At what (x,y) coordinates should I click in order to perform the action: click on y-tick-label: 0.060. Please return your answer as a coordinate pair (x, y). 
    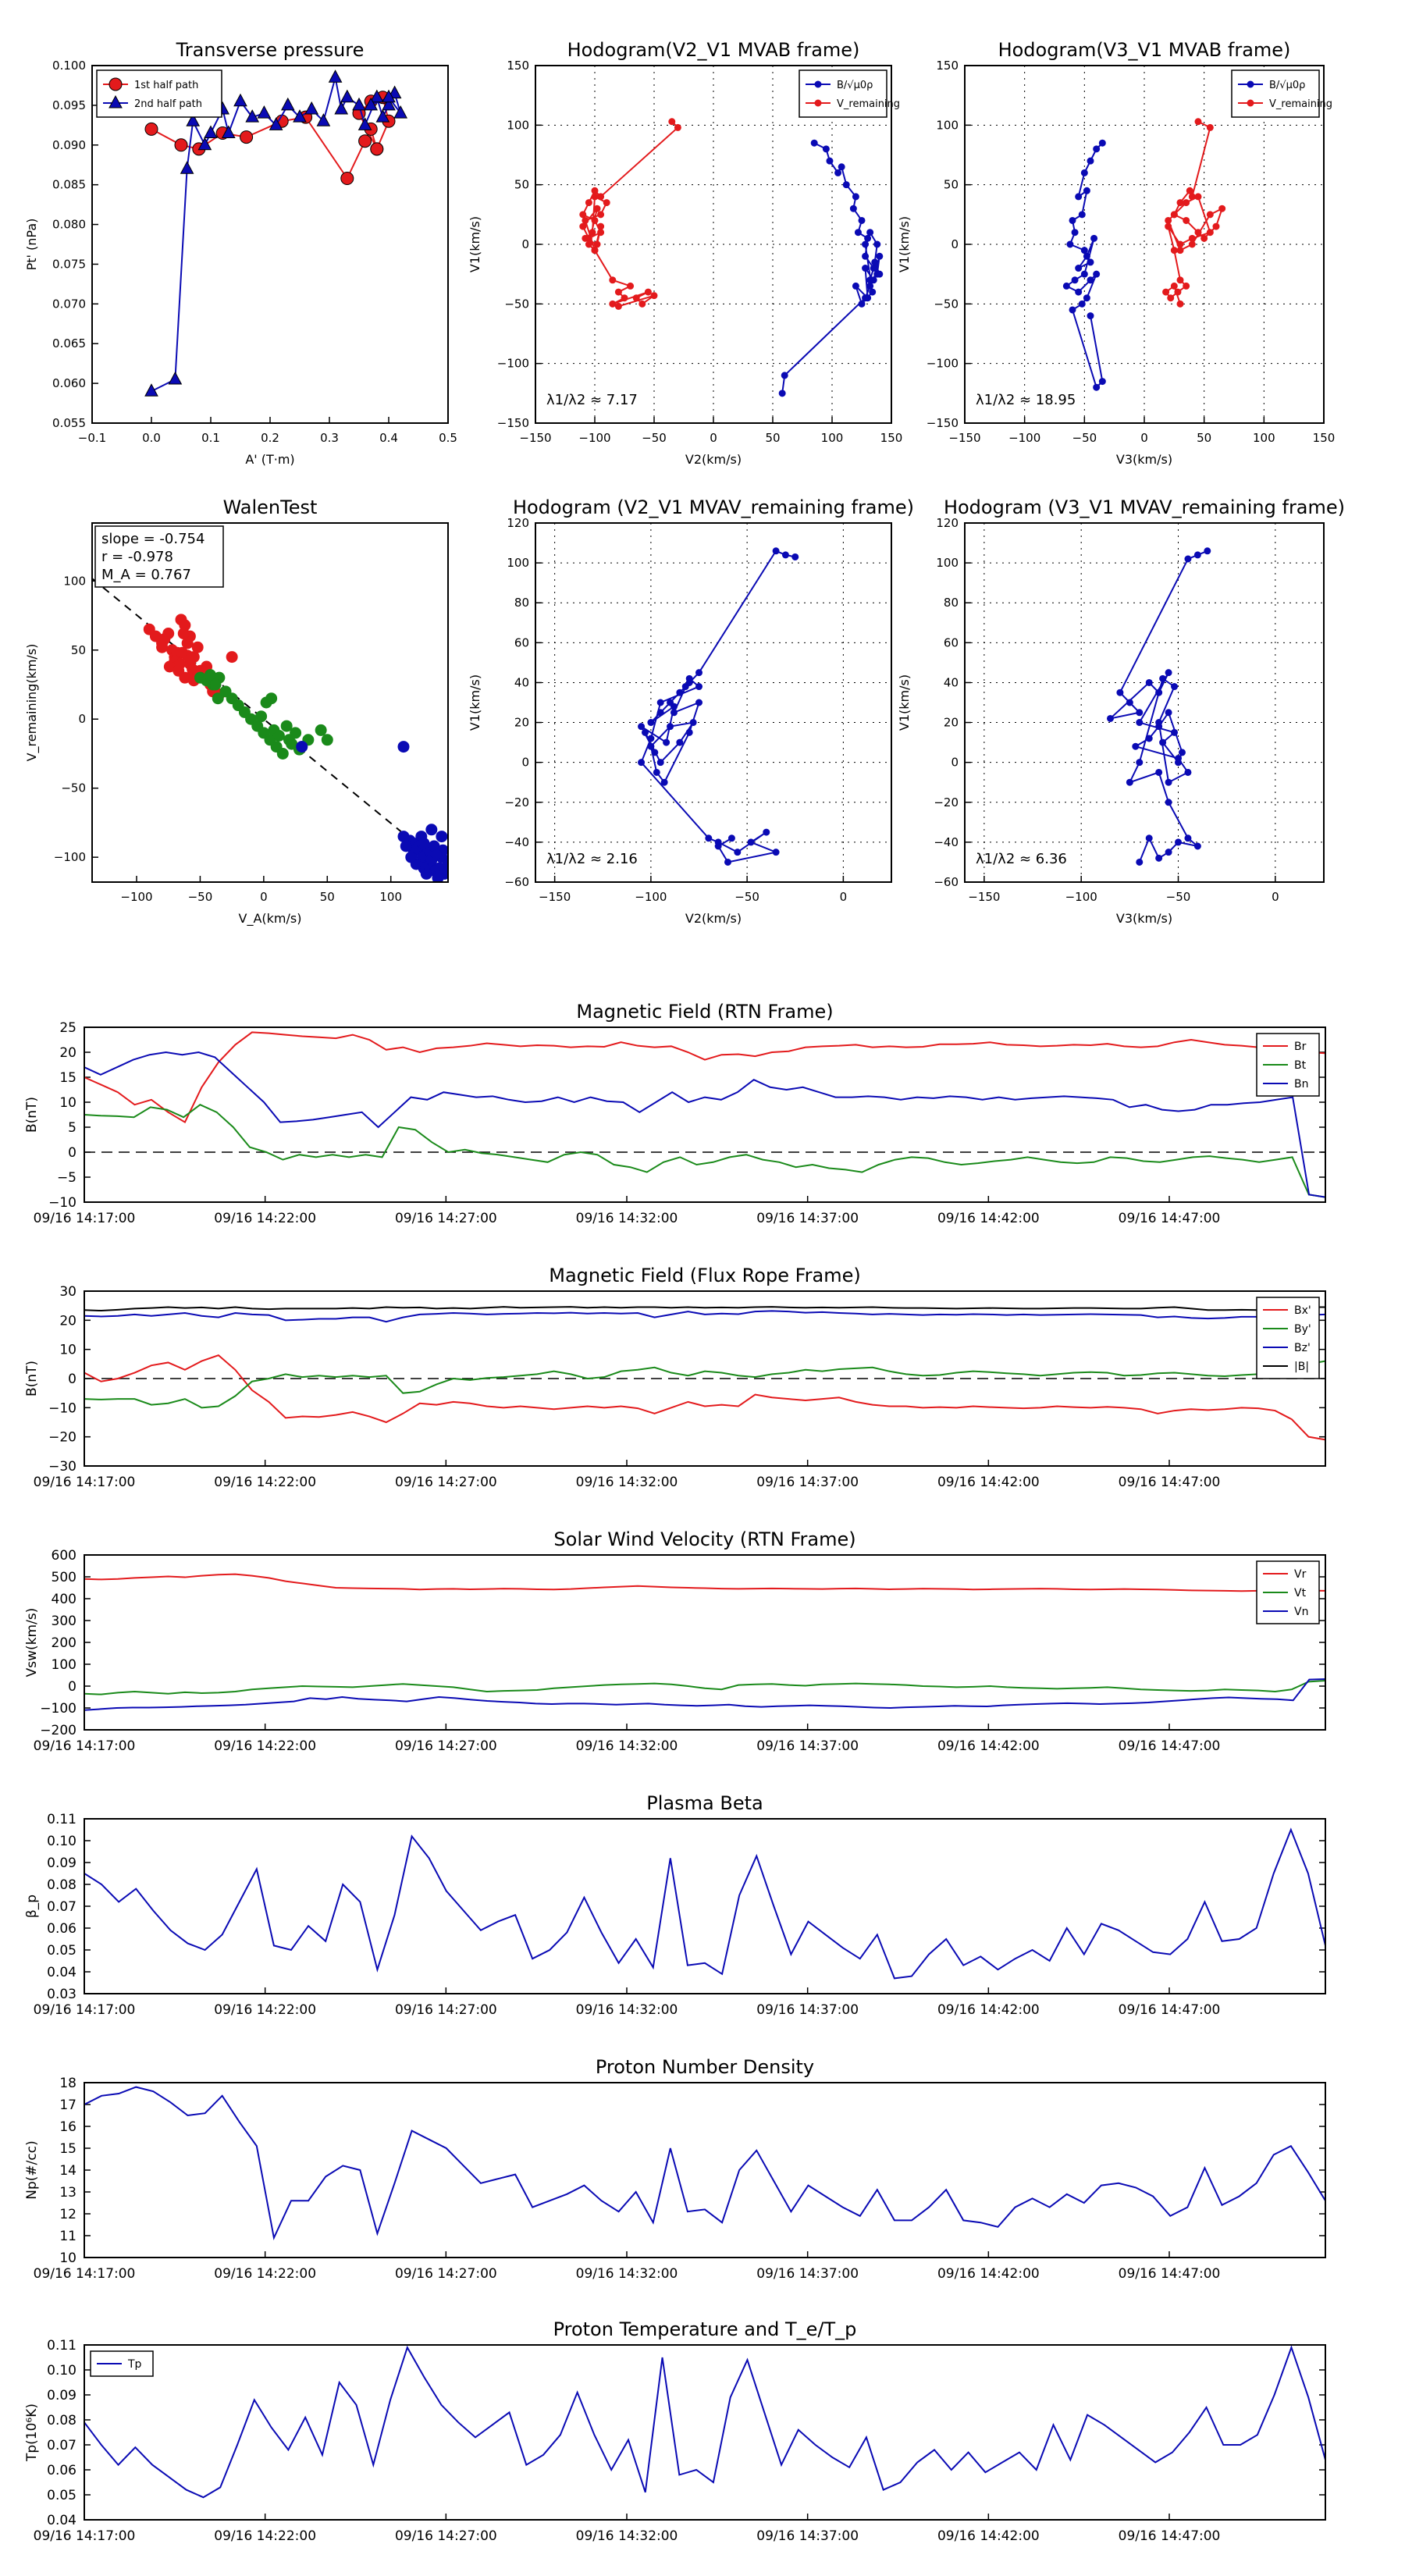
    Looking at the image, I should click on (69, 383).